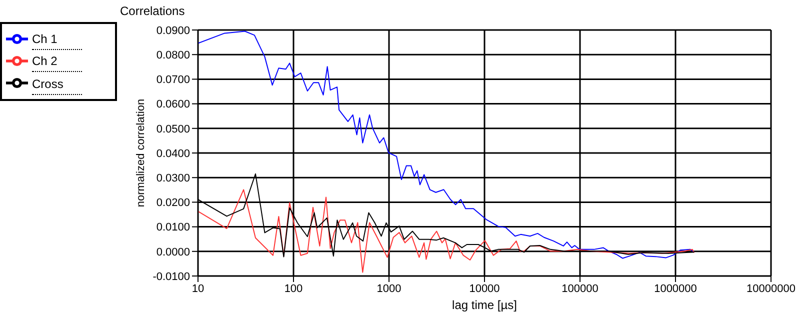 The height and width of the screenshot is (321, 801). What do you see at coordinates (173, 228) in the screenshot?
I see `y-tick-label: 0.0100` at bounding box center [173, 228].